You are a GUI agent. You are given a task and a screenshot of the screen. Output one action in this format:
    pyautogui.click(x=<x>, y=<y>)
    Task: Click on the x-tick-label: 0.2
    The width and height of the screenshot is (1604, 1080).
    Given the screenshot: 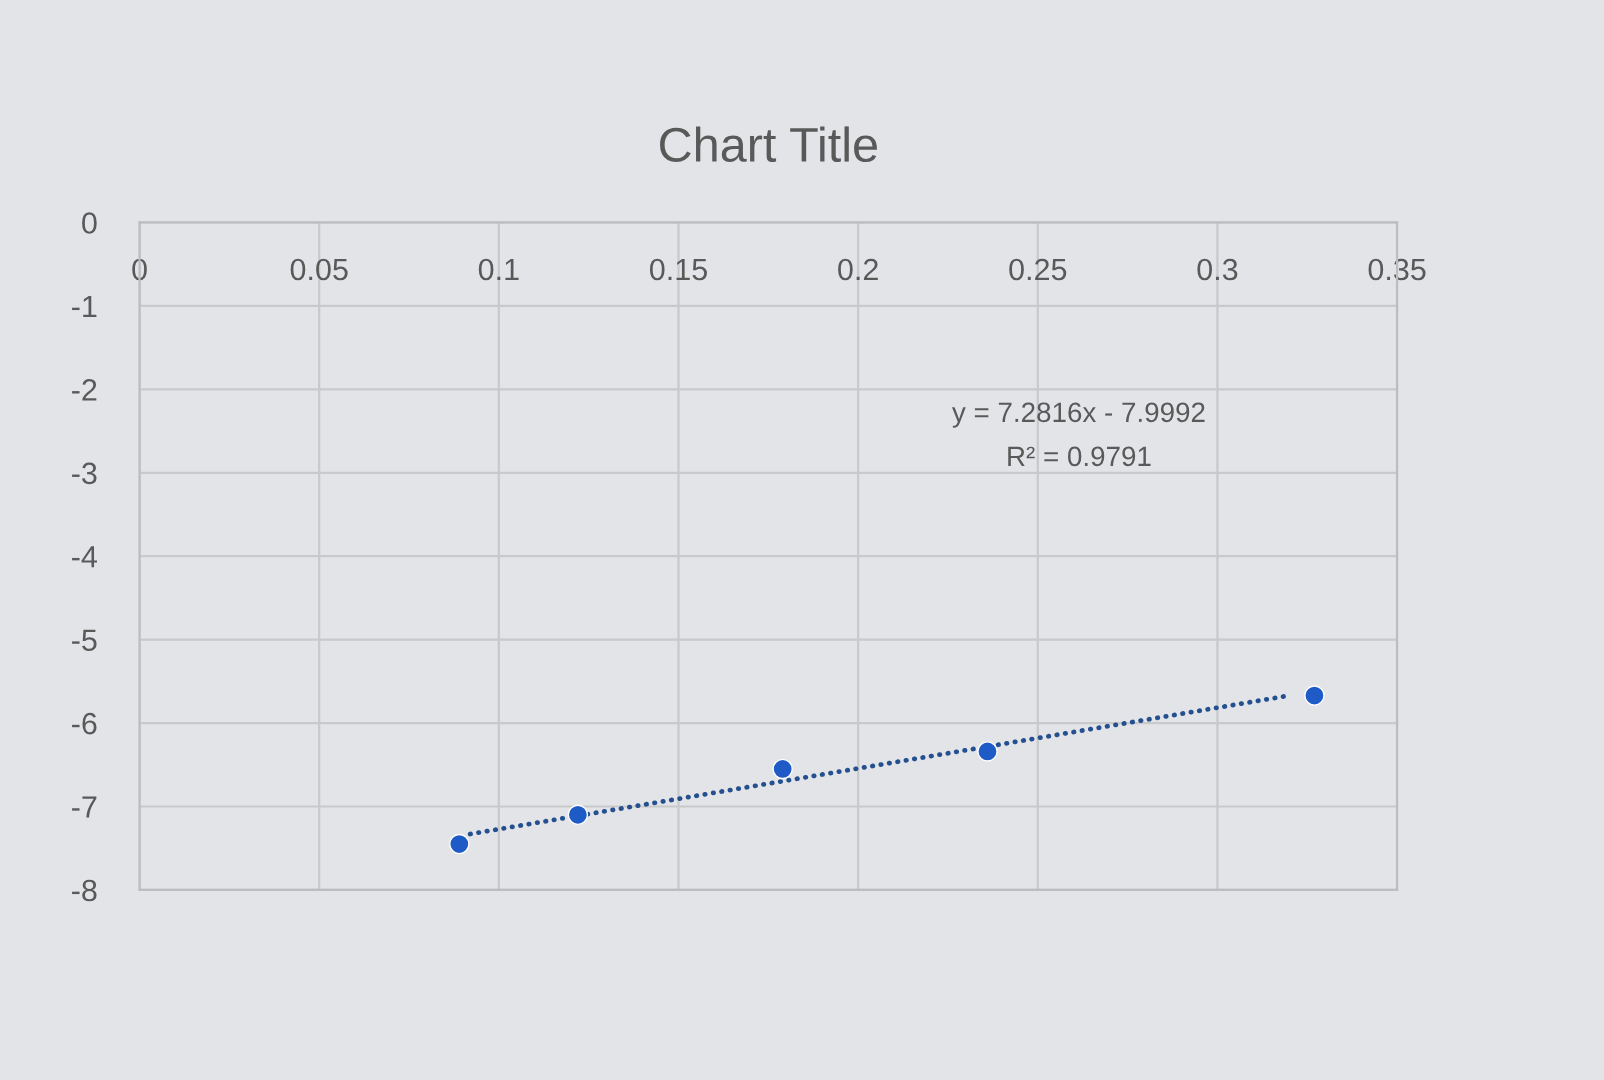 What is the action you would take?
    pyautogui.click(x=858, y=269)
    